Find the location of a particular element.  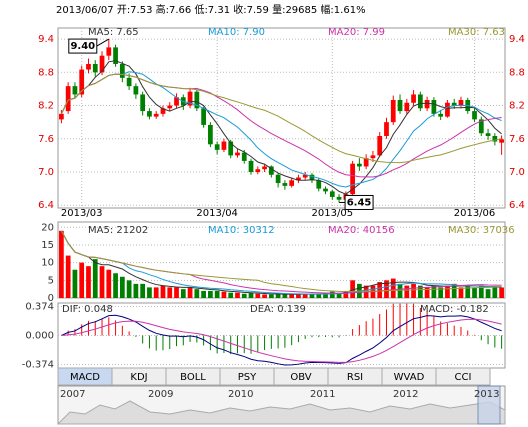

timeline-year: 2009 is located at coordinates (160, 394).